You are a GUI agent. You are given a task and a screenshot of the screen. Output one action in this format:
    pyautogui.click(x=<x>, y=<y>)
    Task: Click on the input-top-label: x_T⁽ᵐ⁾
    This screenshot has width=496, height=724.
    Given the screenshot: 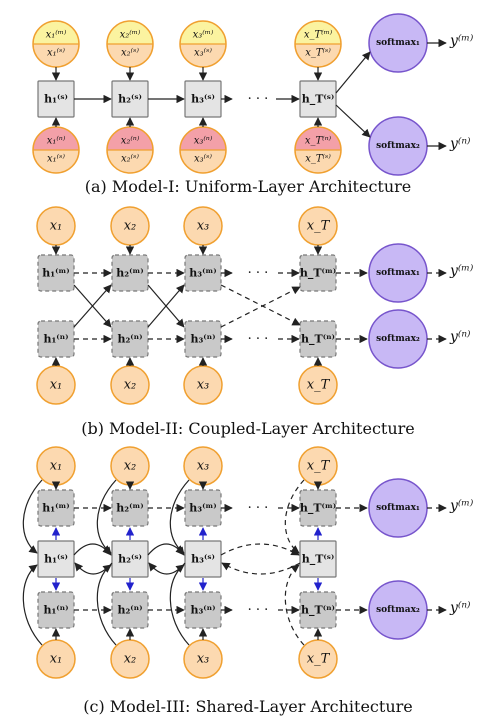 What is the action you would take?
    pyautogui.click(x=318, y=35)
    